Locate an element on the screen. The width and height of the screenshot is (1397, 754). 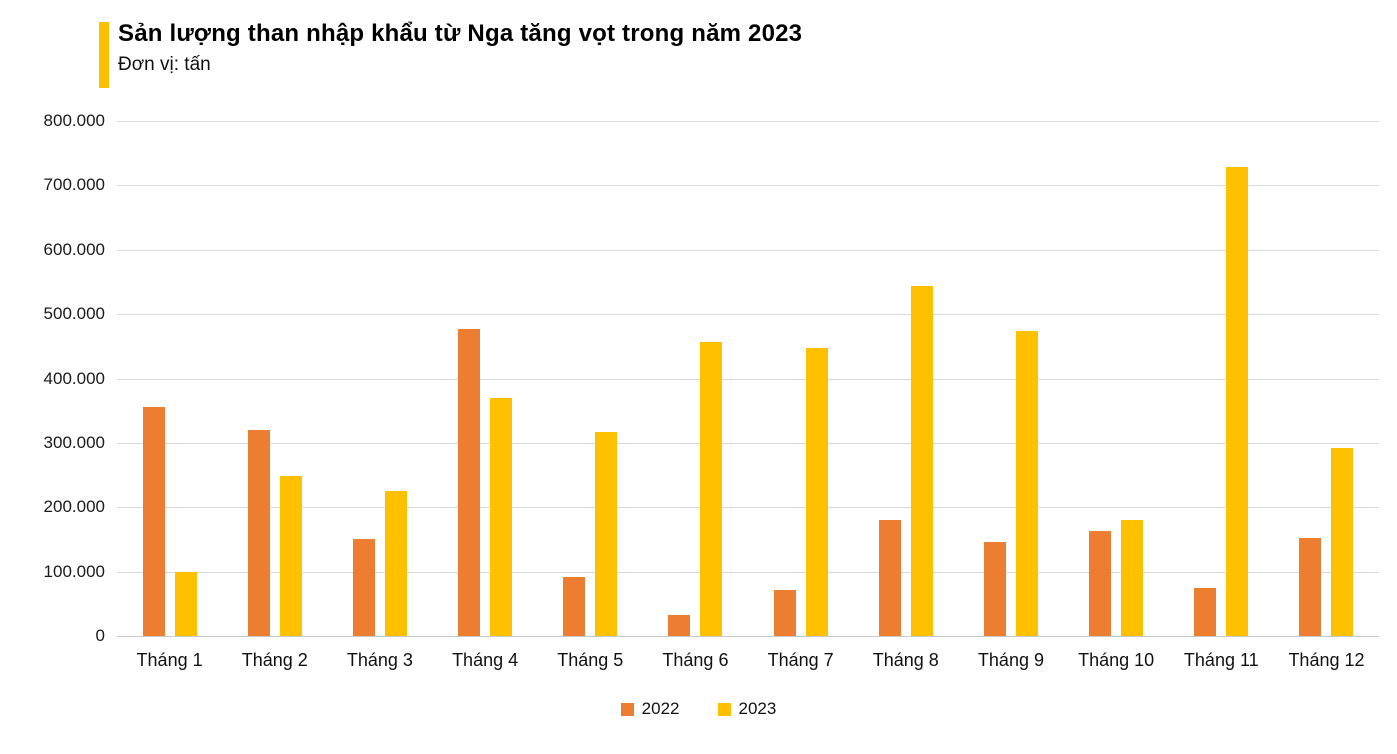
gridline-200.000 is located at coordinates (748, 508).